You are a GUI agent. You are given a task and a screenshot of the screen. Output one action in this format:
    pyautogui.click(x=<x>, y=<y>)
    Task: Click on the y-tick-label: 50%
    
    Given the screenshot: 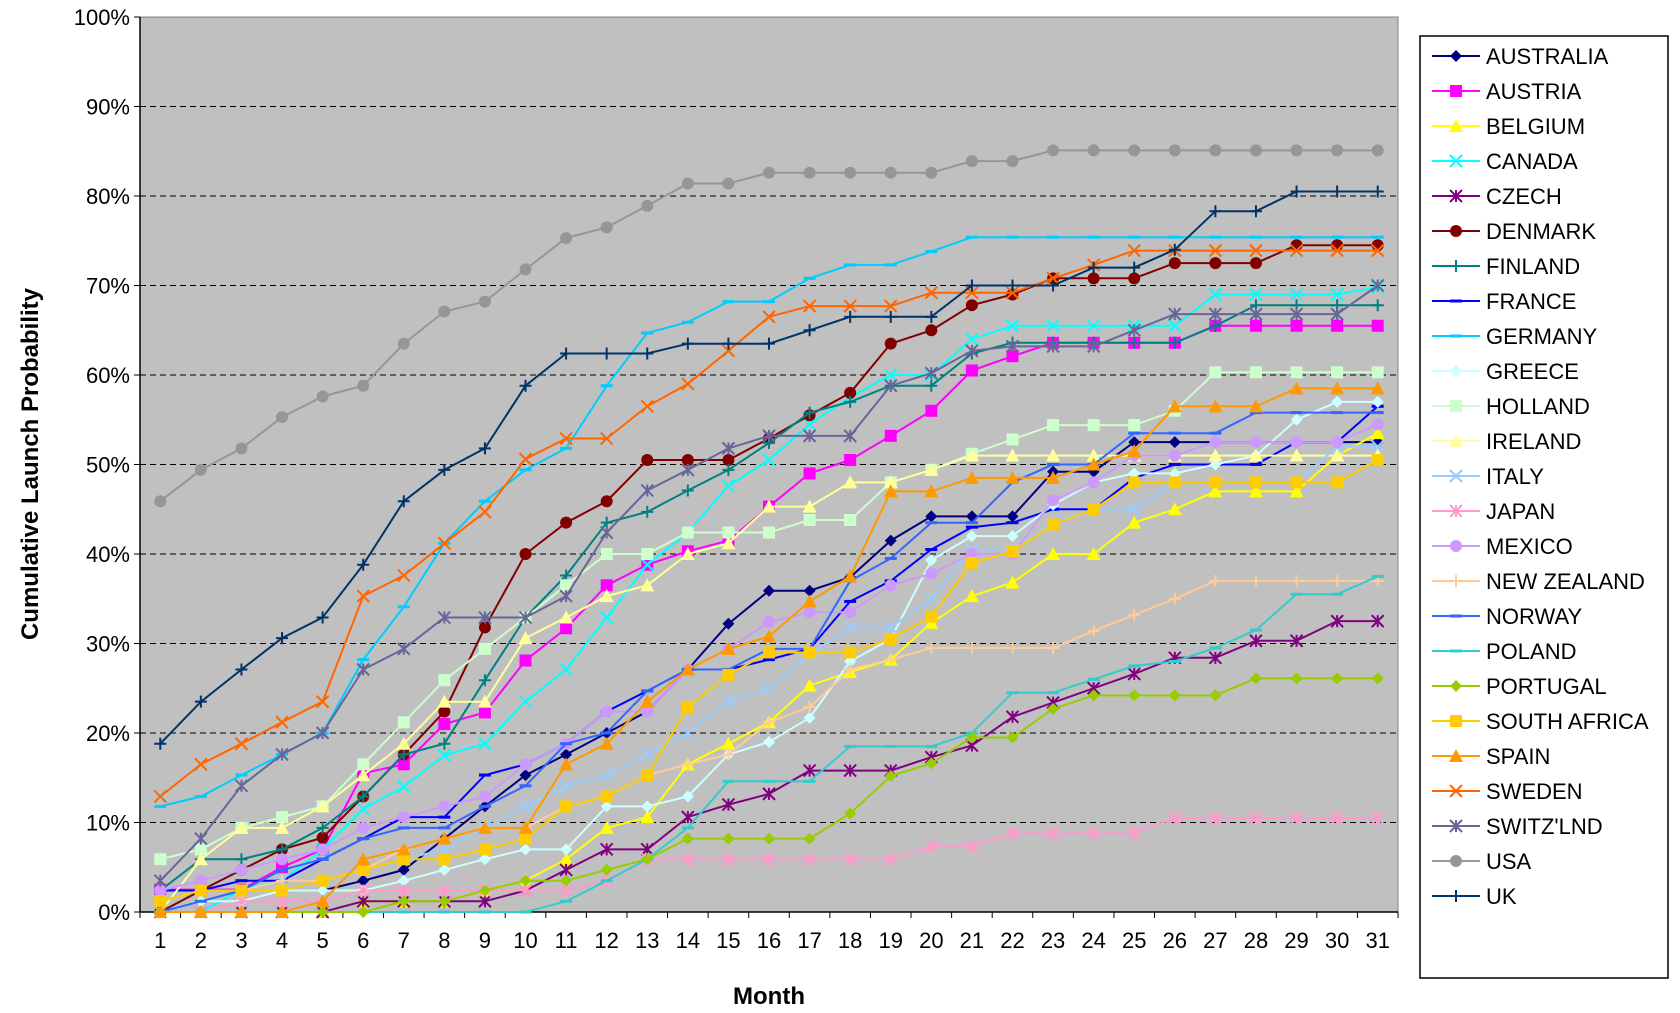 What is the action you would take?
    pyautogui.click(x=108, y=465)
    